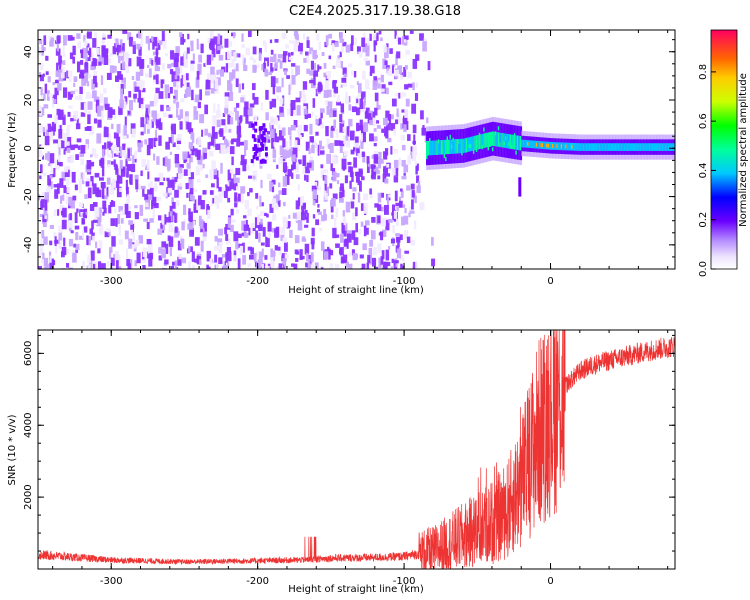 This screenshot has width=750, height=600. Describe the element at coordinates (550, 281) in the screenshot. I see `x-tick-label: 0` at that location.